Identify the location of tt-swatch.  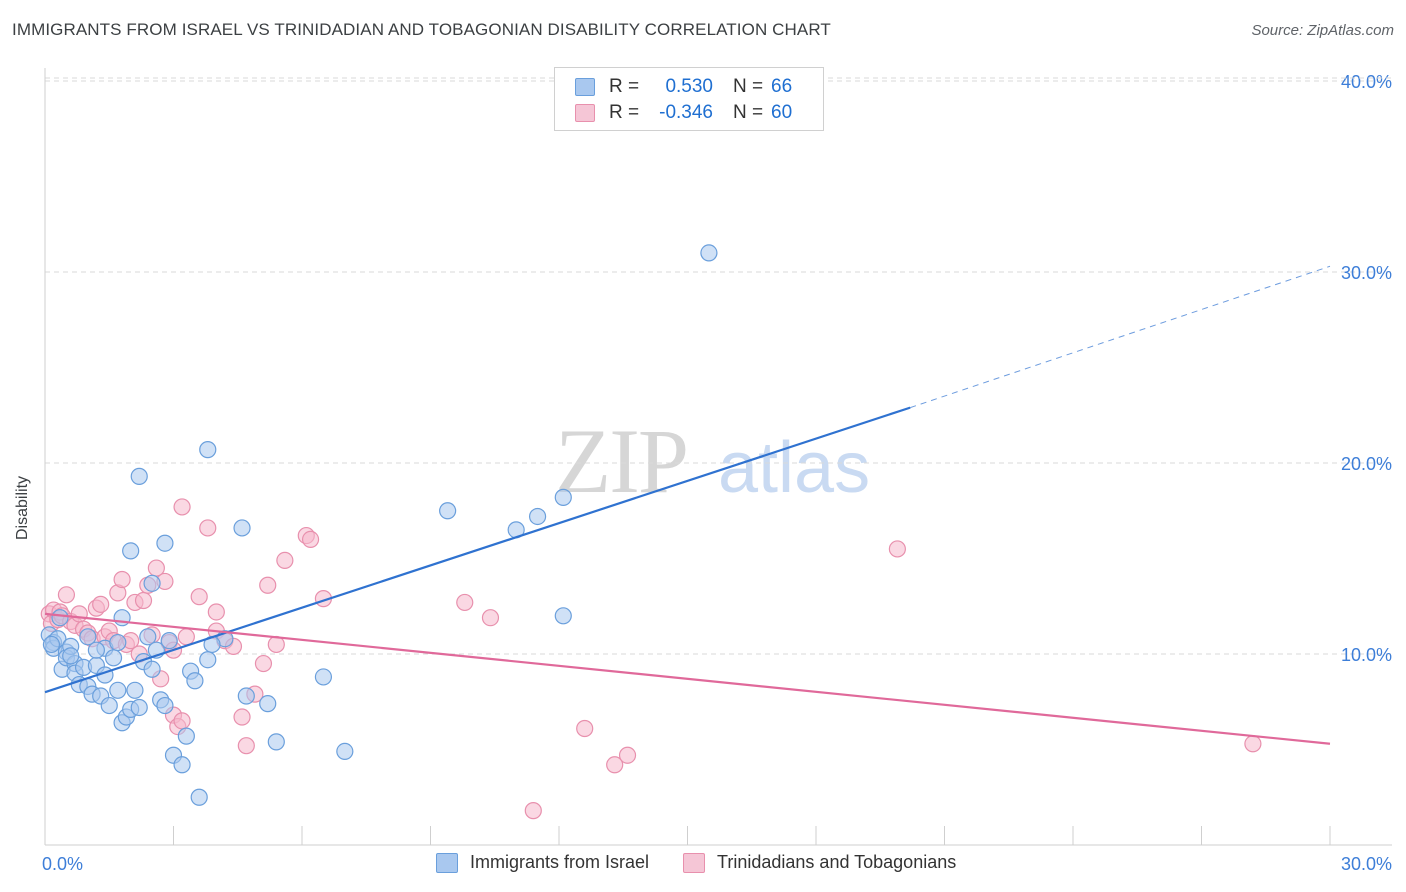
(585, 113).